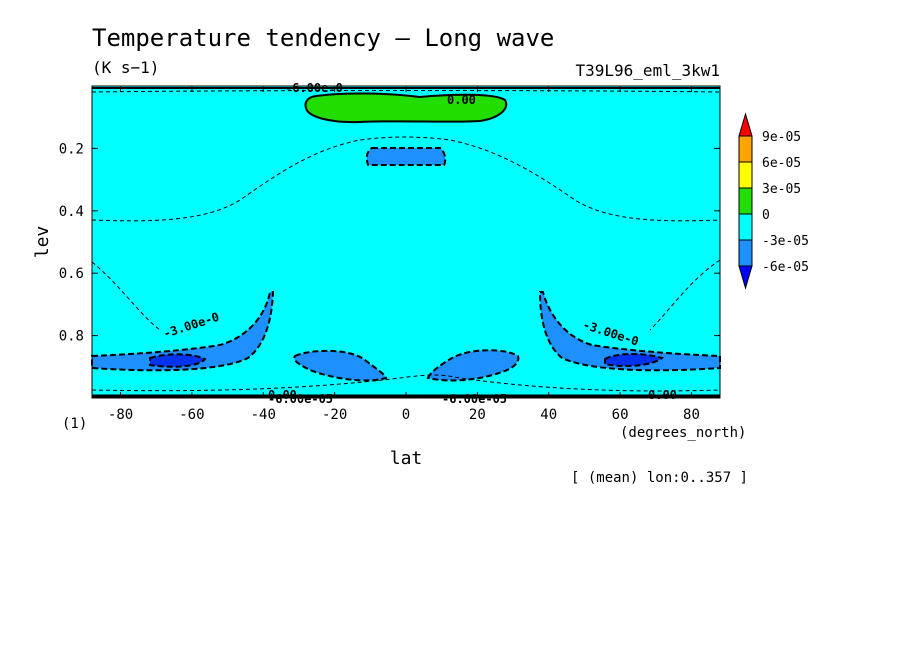 The height and width of the screenshot is (654, 904). Describe the element at coordinates (691, 415) in the screenshot. I see `x-tick-label: 80` at that location.